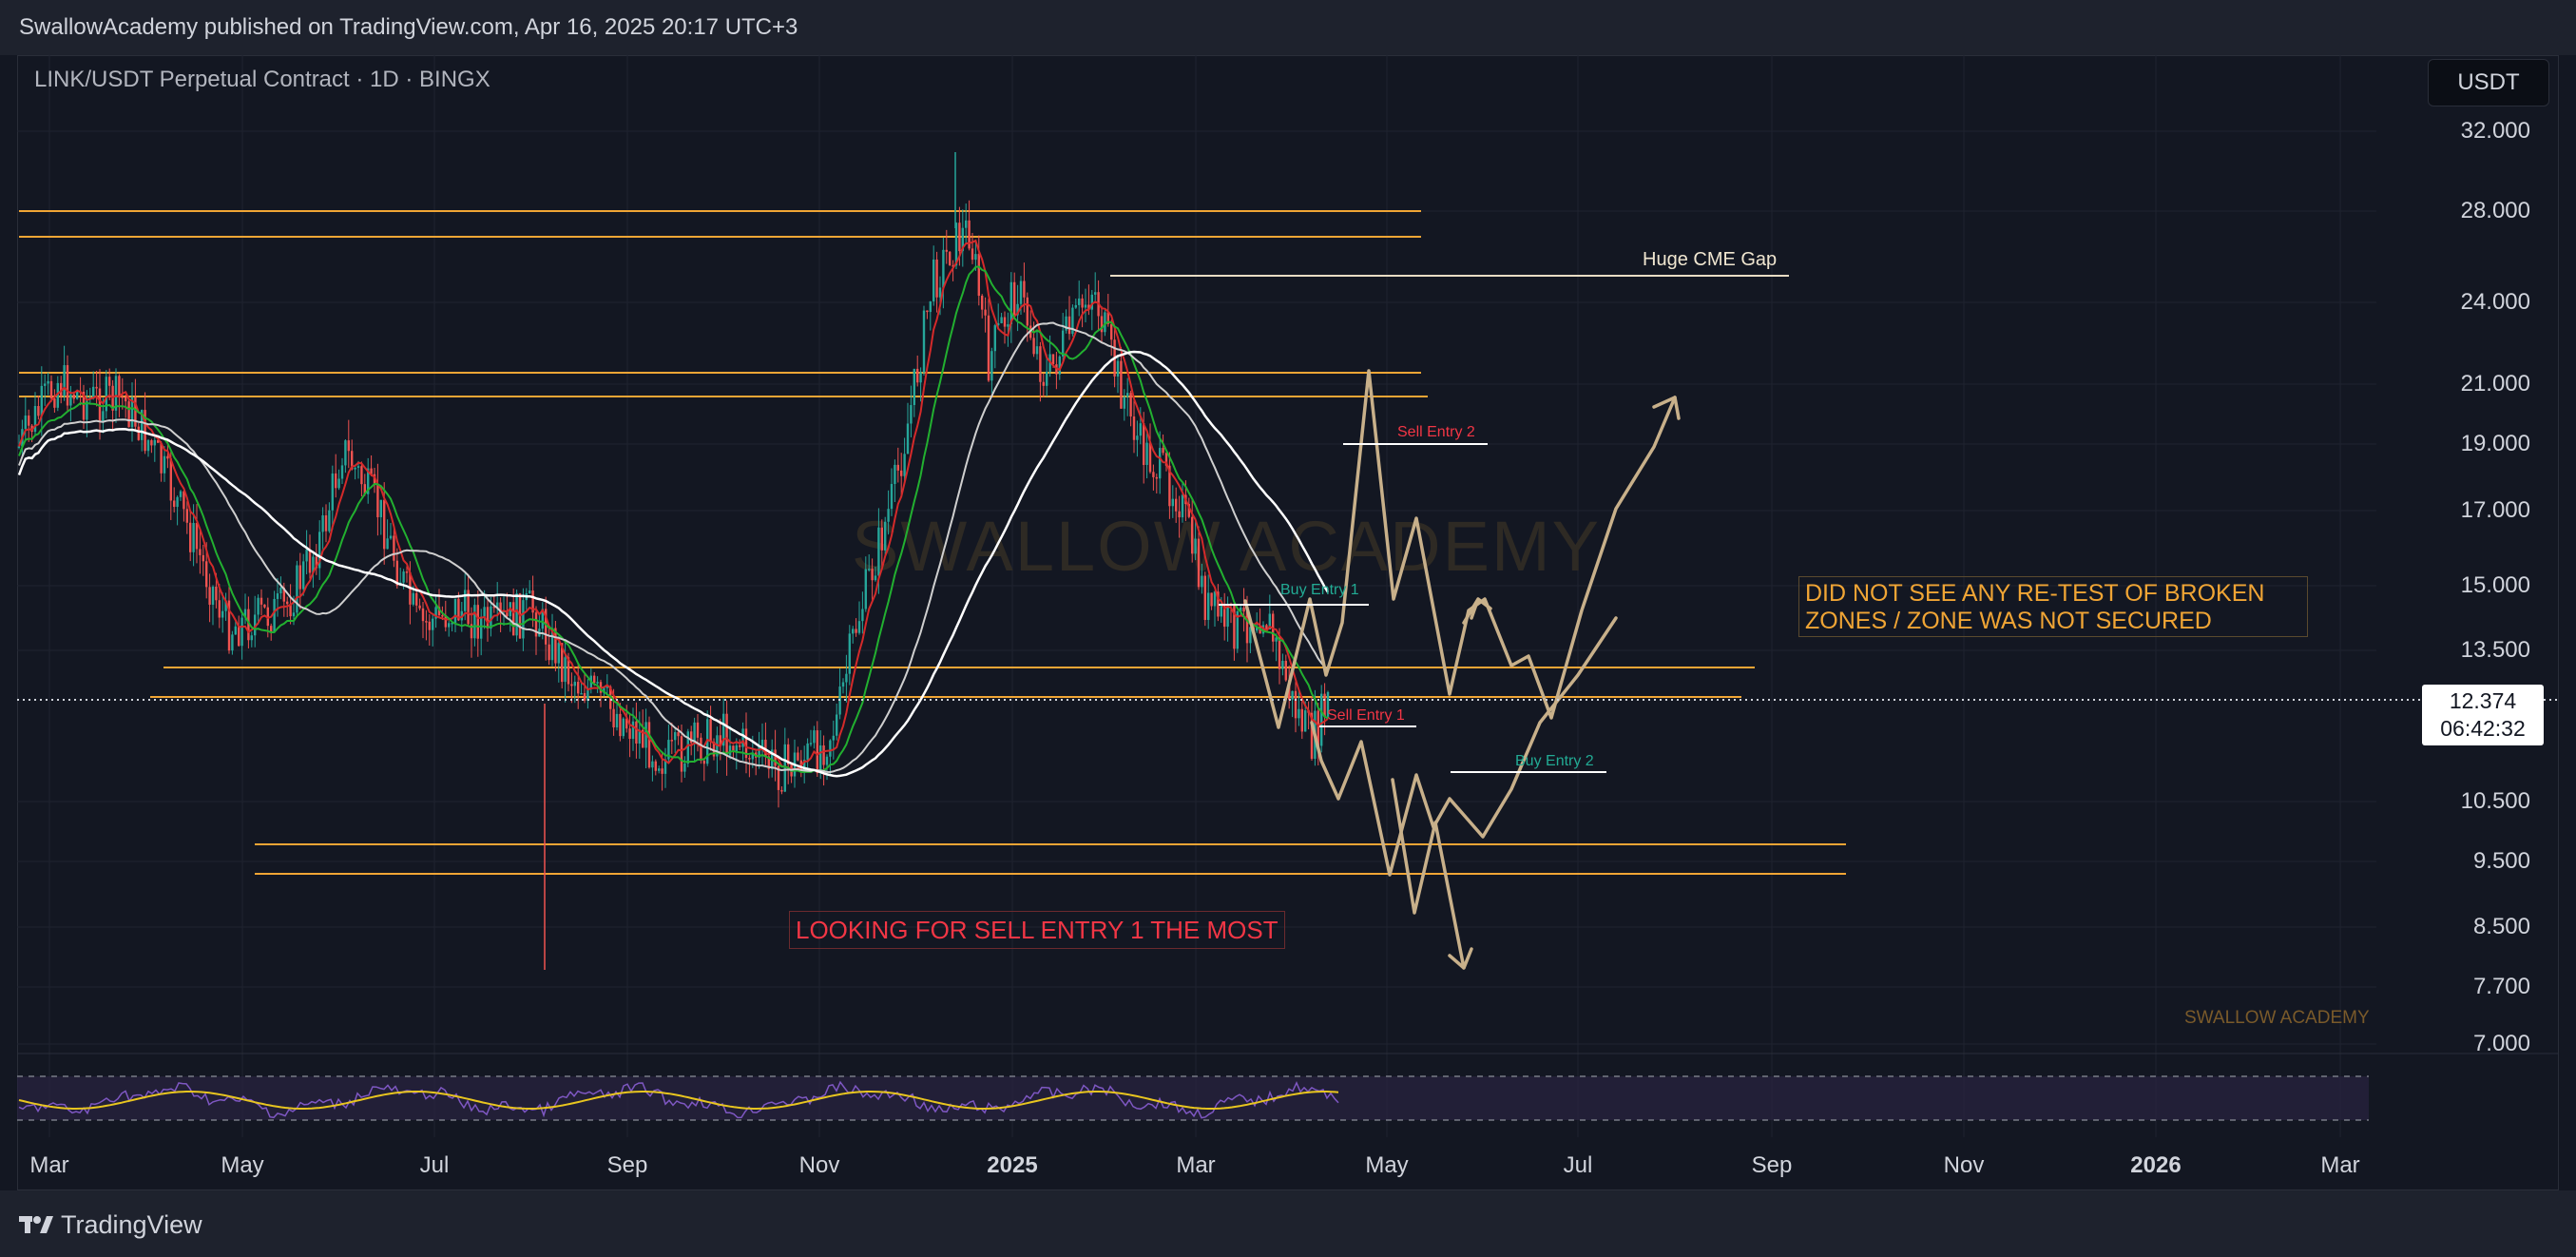  What do you see at coordinates (1666, 408) in the screenshot?
I see `projection-arrowhead` at bounding box center [1666, 408].